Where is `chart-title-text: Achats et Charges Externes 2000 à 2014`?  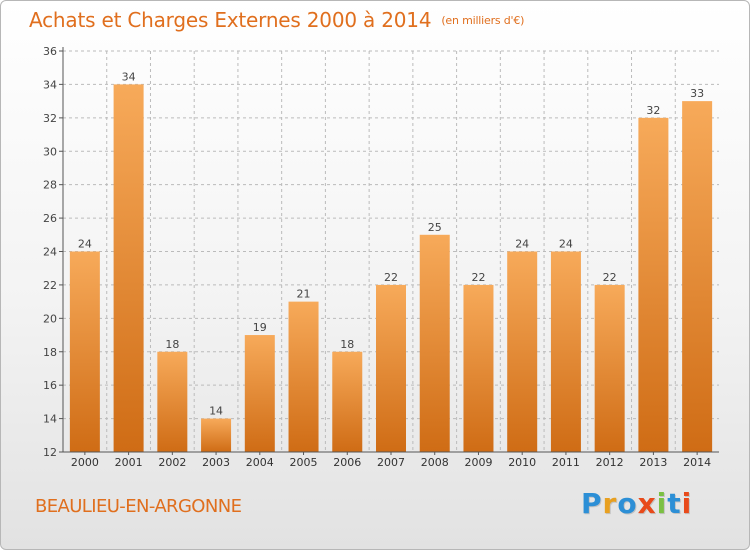 chart-title-text: Achats et Charges Externes 2000 à 2014 is located at coordinates (230, 20).